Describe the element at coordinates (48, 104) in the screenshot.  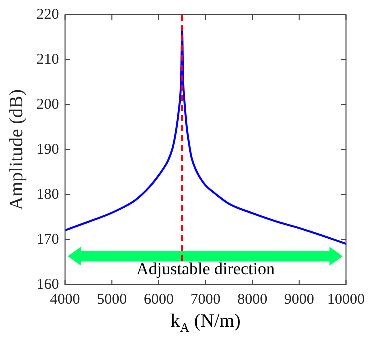
I see `y-tick-label: 200` at that location.